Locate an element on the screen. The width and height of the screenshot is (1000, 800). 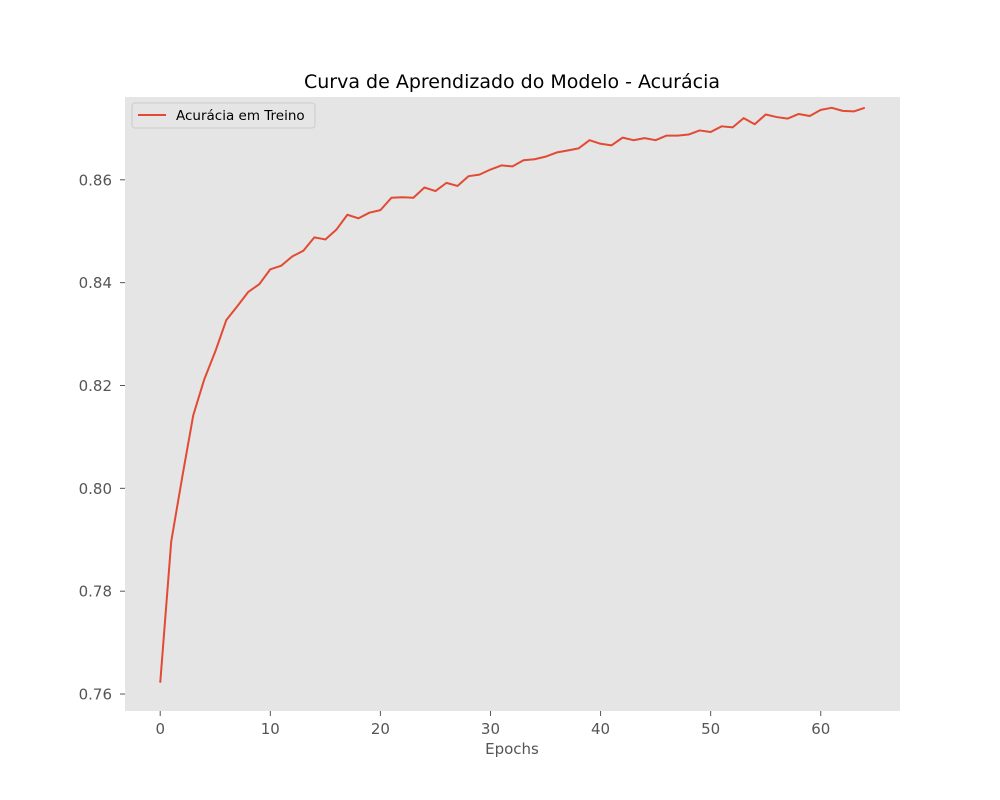
y-tick-label: 0.76 is located at coordinates (95, 695).